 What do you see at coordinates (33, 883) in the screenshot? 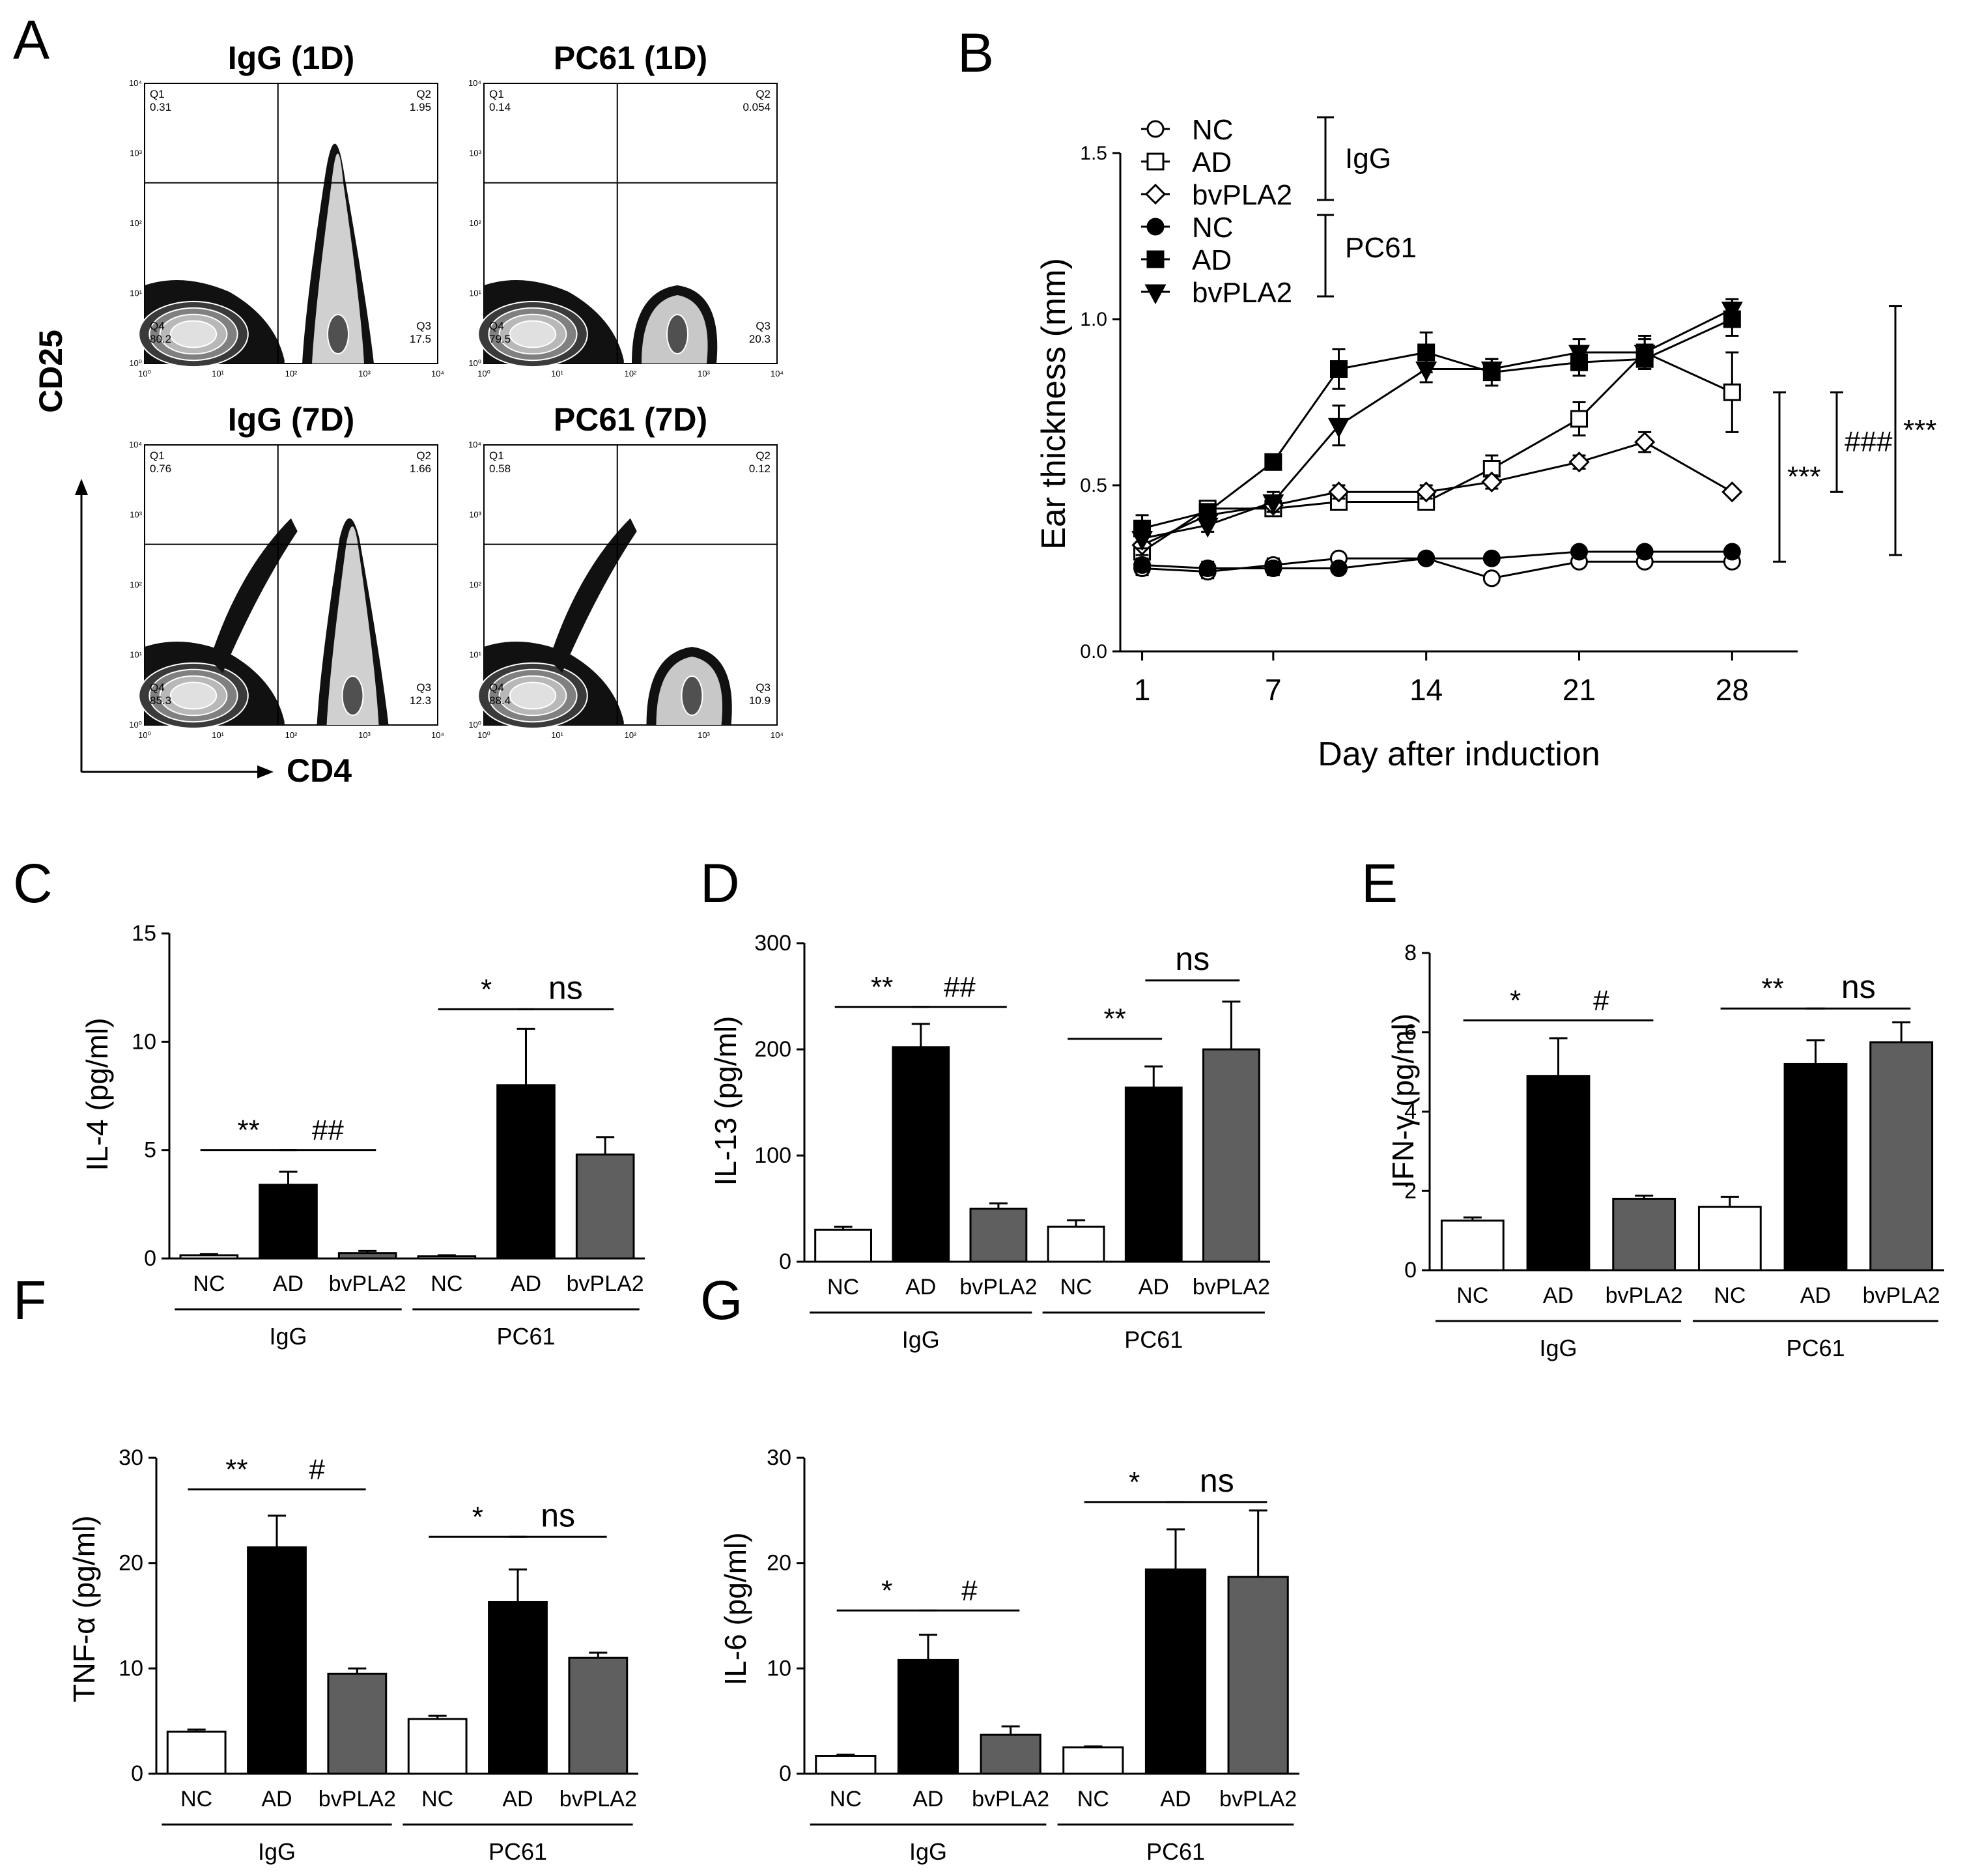
I see `panel-letter: C` at bounding box center [33, 883].